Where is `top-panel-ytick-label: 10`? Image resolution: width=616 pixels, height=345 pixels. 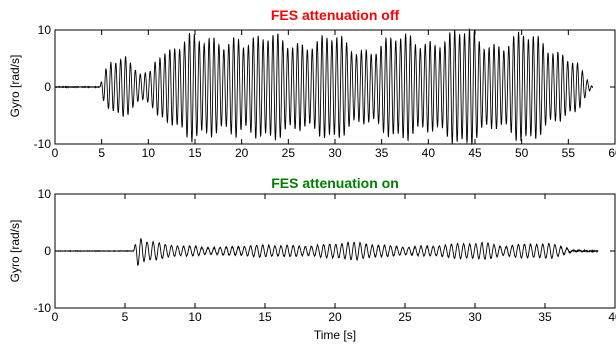 top-panel-ytick-label: 10 is located at coordinates (45, 30).